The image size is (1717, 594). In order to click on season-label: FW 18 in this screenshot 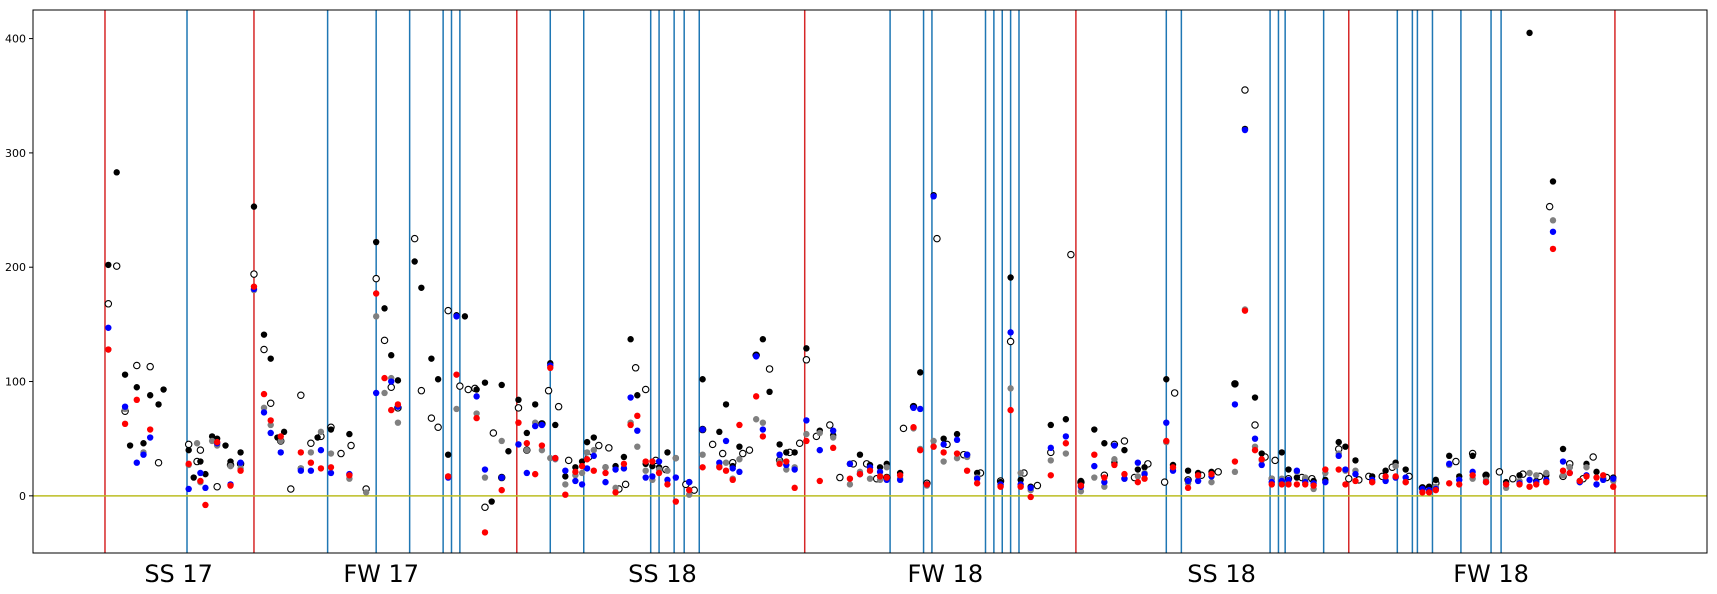, I will do `click(1491, 574)`.